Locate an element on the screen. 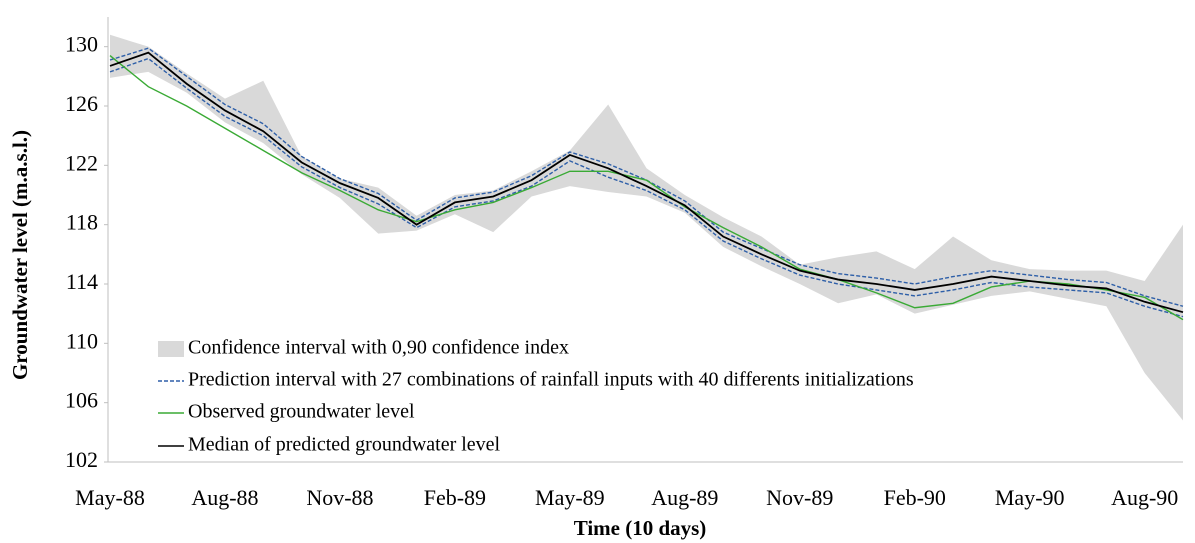 This screenshot has height=543, width=1195. x-axis-title: Time (10 days) is located at coordinates (640, 528).